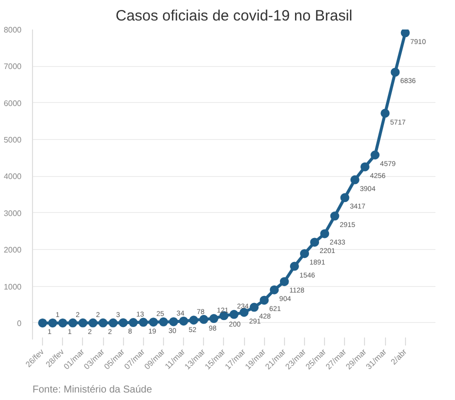 The width and height of the screenshot is (455, 400). Describe the element at coordinates (13, 67) in the screenshot. I see `y-tick-label: 7000` at that location.